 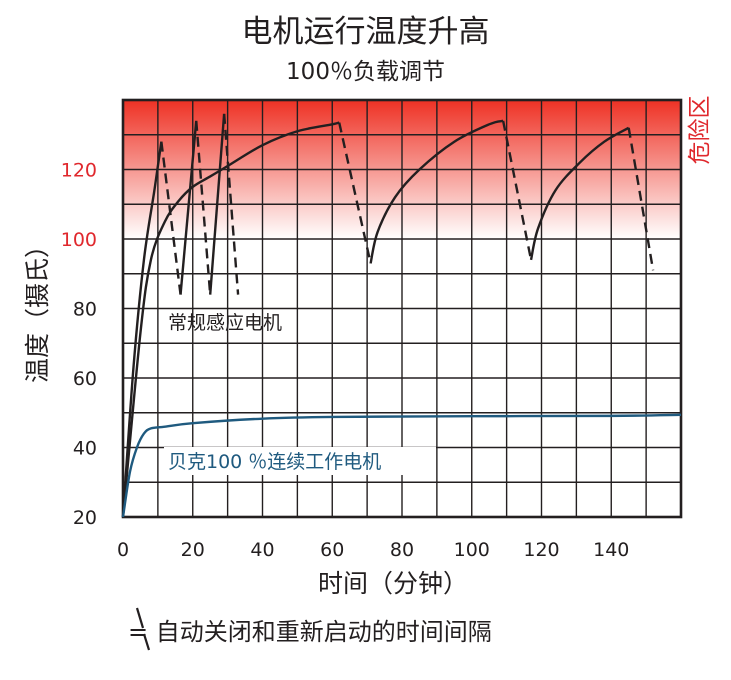 I want to click on x-tick-label: 140, so click(x=611, y=550).